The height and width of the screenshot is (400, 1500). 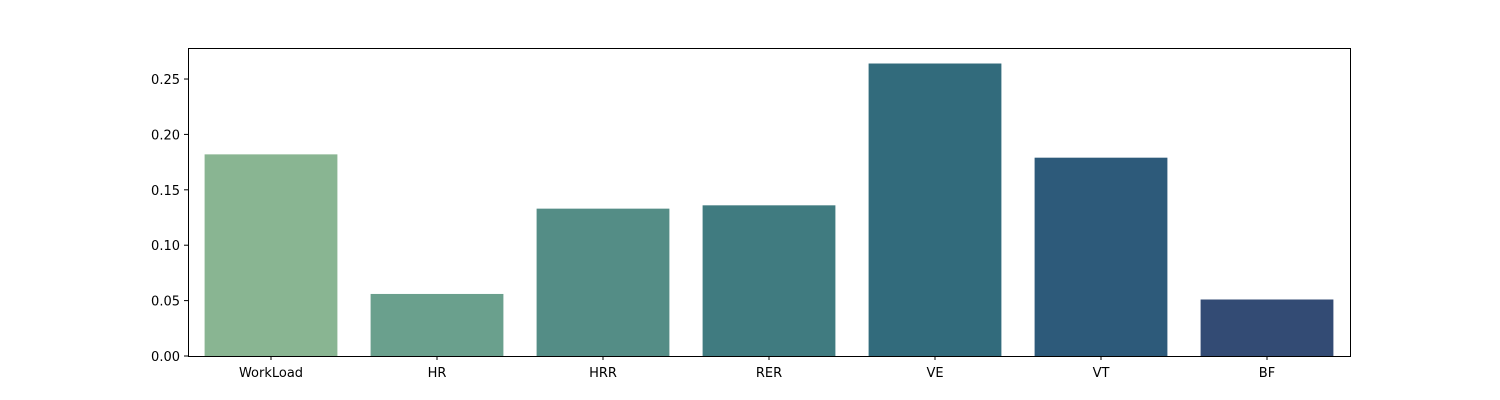 What do you see at coordinates (1267, 327) in the screenshot?
I see `bar-bf` at bounding box center [1267, 327].